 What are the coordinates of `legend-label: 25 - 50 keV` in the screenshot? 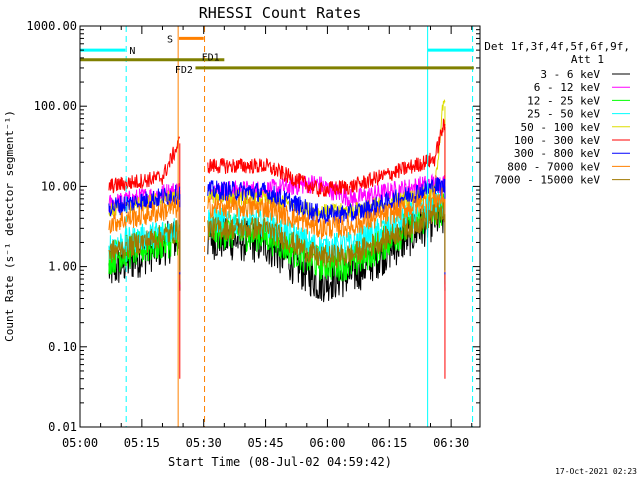 It's located at (563, 114).